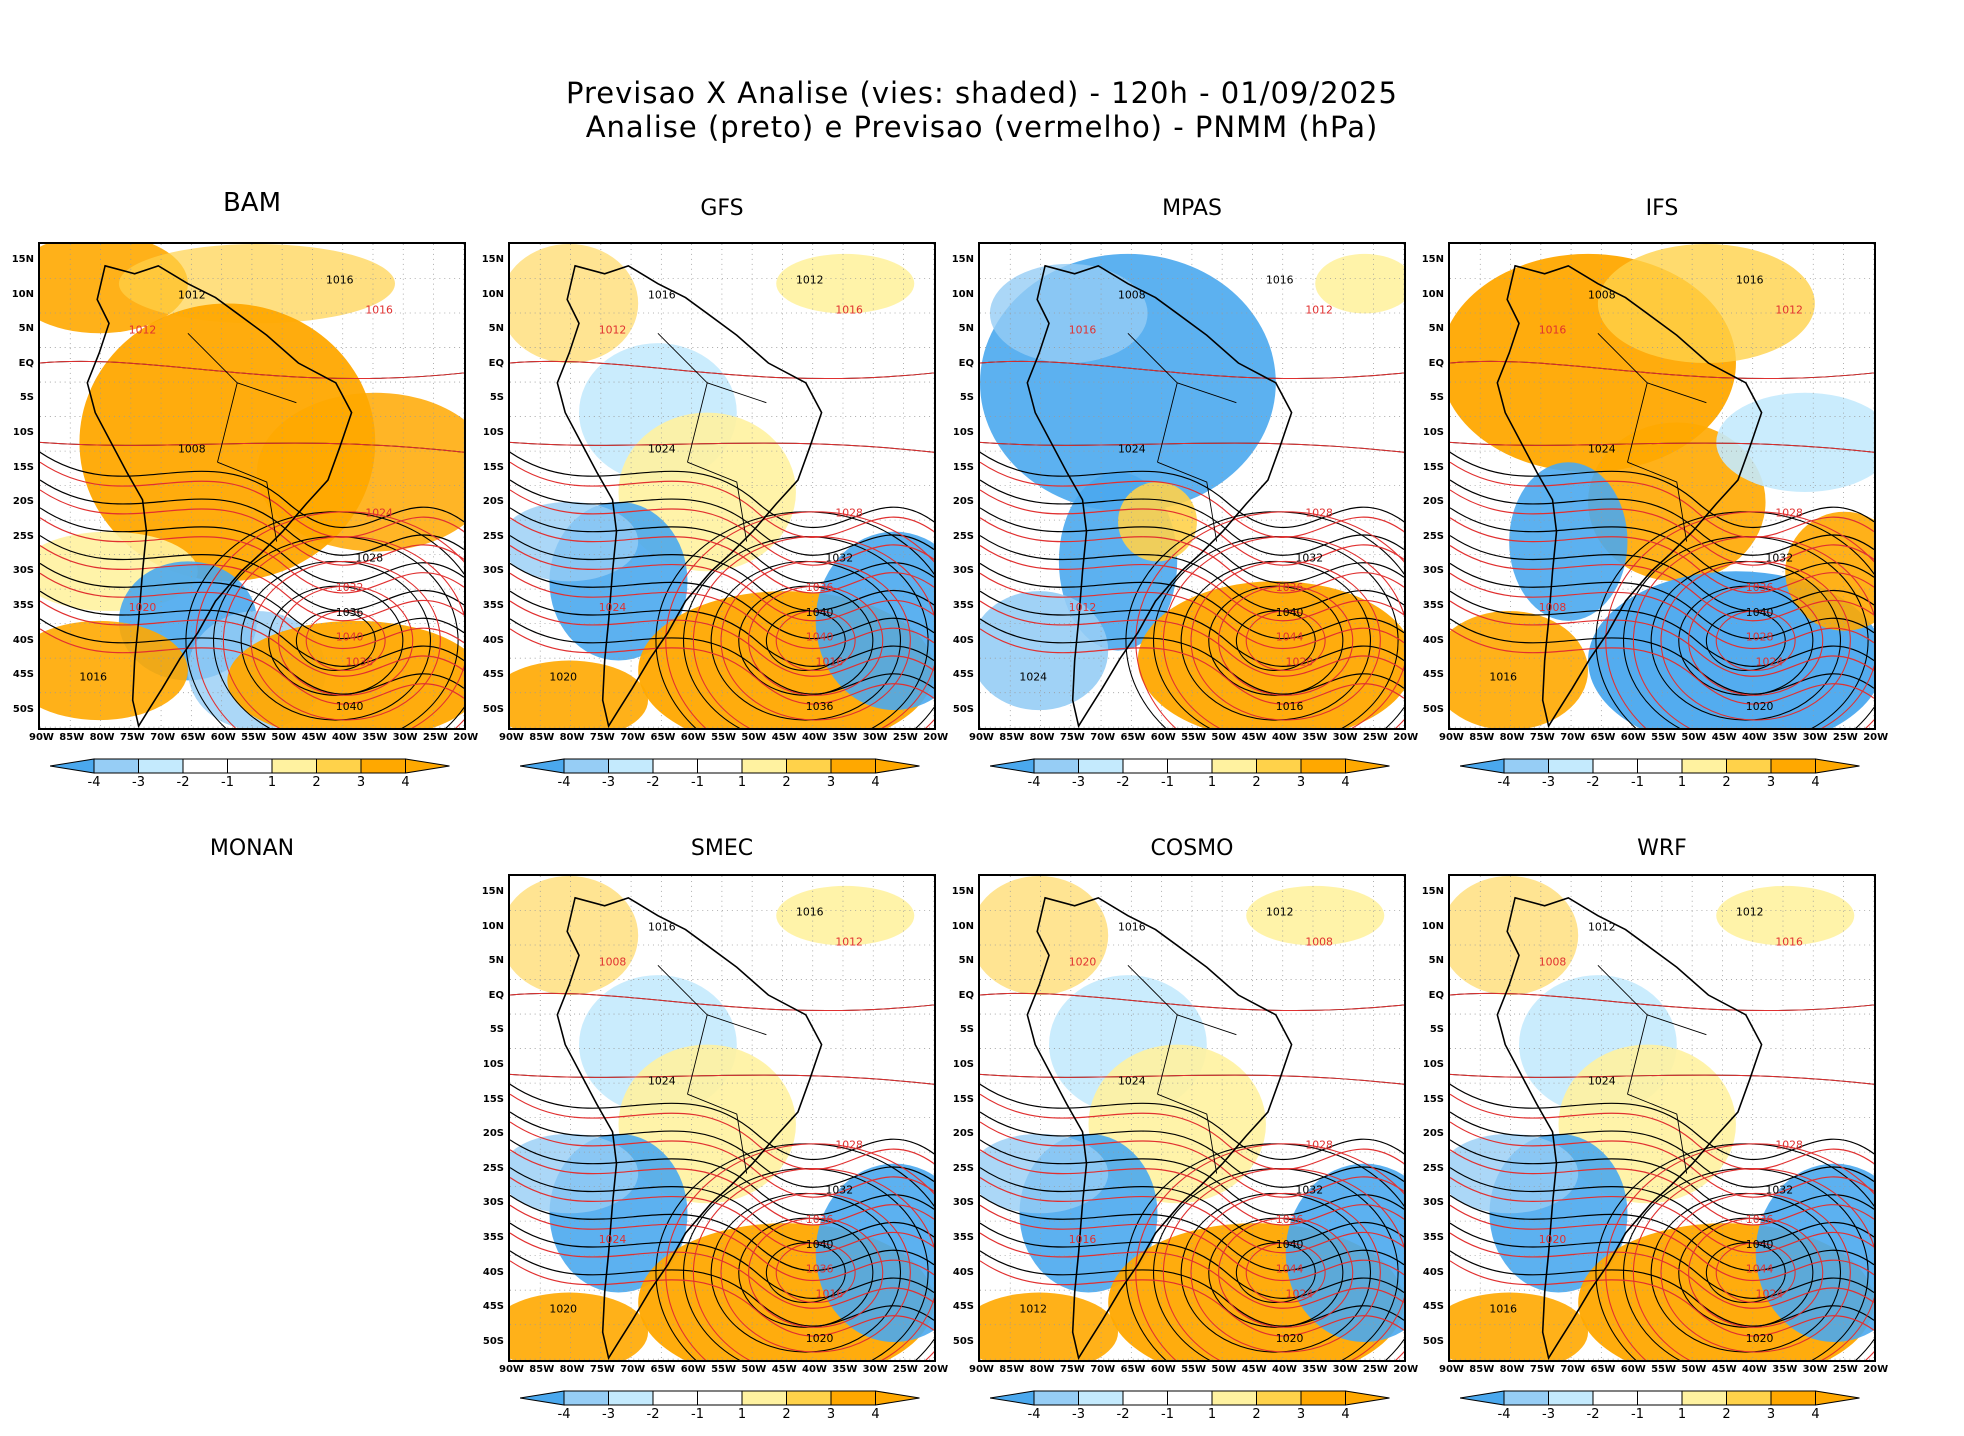 The image size is (1964, 1436). What do you see at coordinates (840, 1189) in the screenshot?
I see `isobar-label: 1032` at bounding box center [840, 1189].